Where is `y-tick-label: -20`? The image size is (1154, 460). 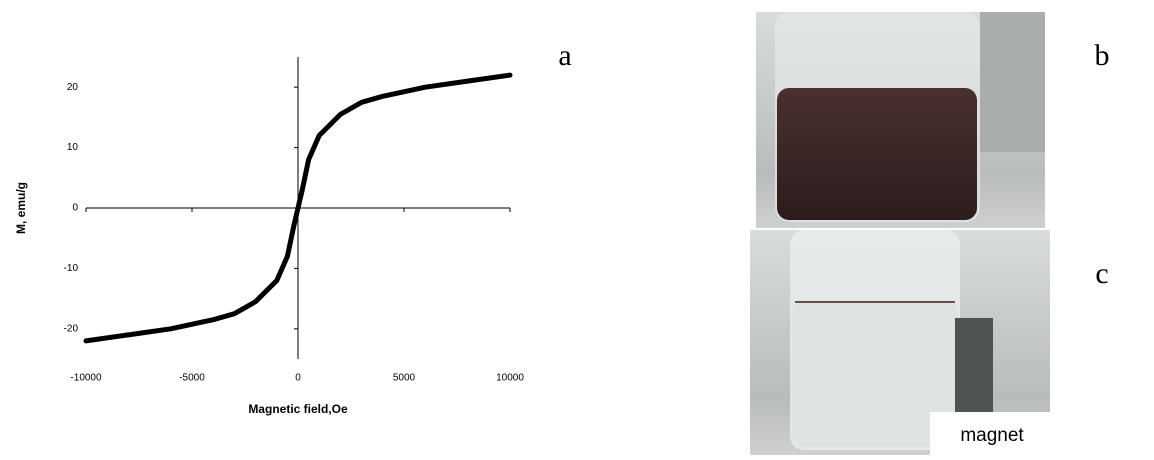
y-tick-label: -20 is located at coordinates (71, 328).